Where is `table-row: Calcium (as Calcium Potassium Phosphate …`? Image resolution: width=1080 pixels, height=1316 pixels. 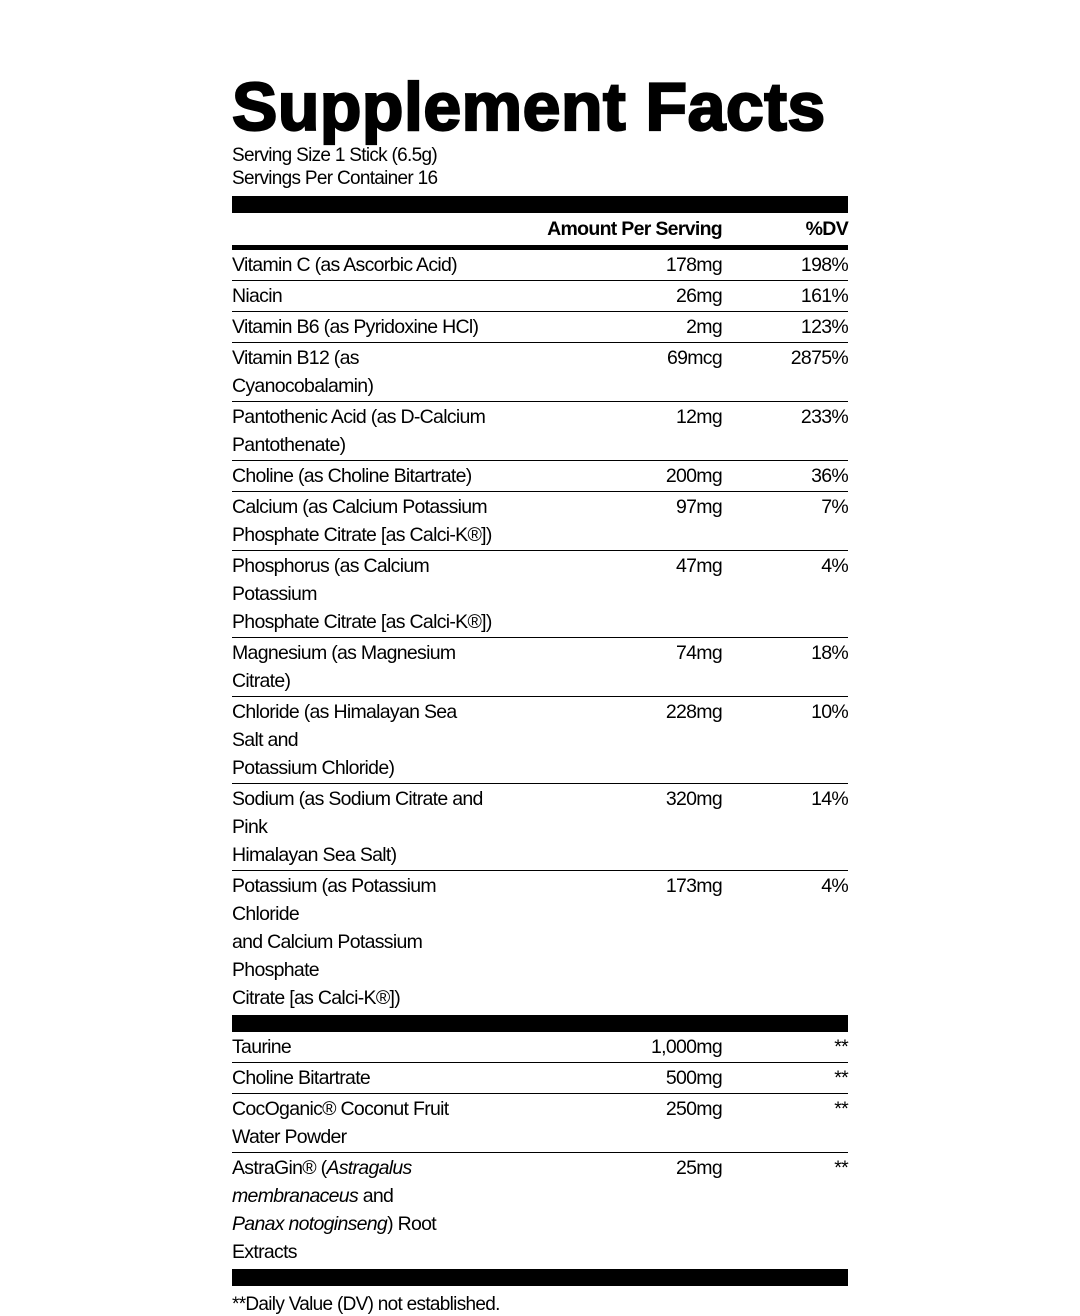
table-row: Calcium (as Calcium Potassium Phosphate … is located at coordinates (540, 521).